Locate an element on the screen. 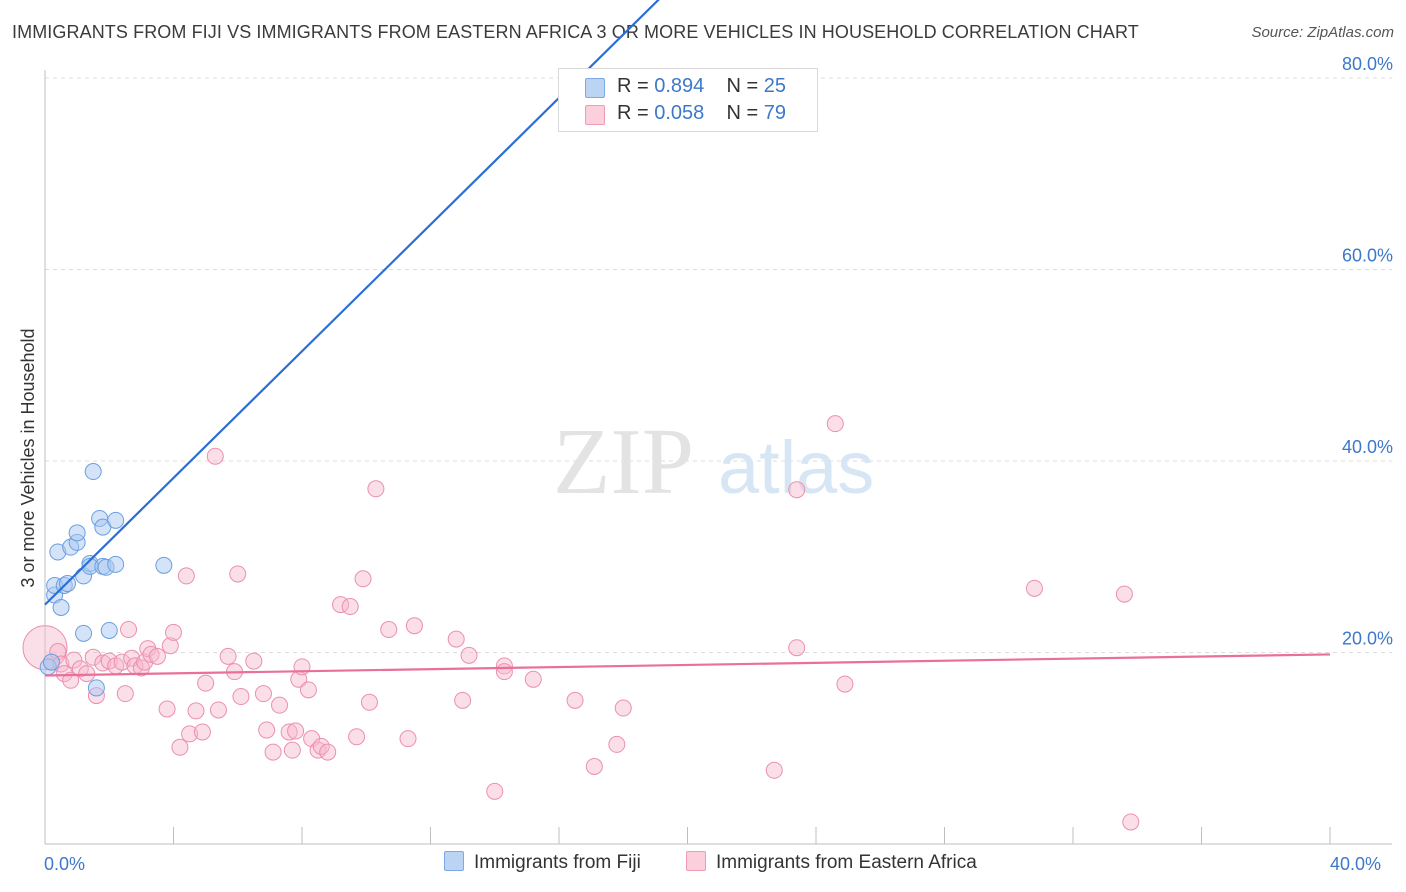 This screenshot has height=892, width=1406. bottom-legend-fiji: Immigrants from Fiji is located at coordinates (542, 862).